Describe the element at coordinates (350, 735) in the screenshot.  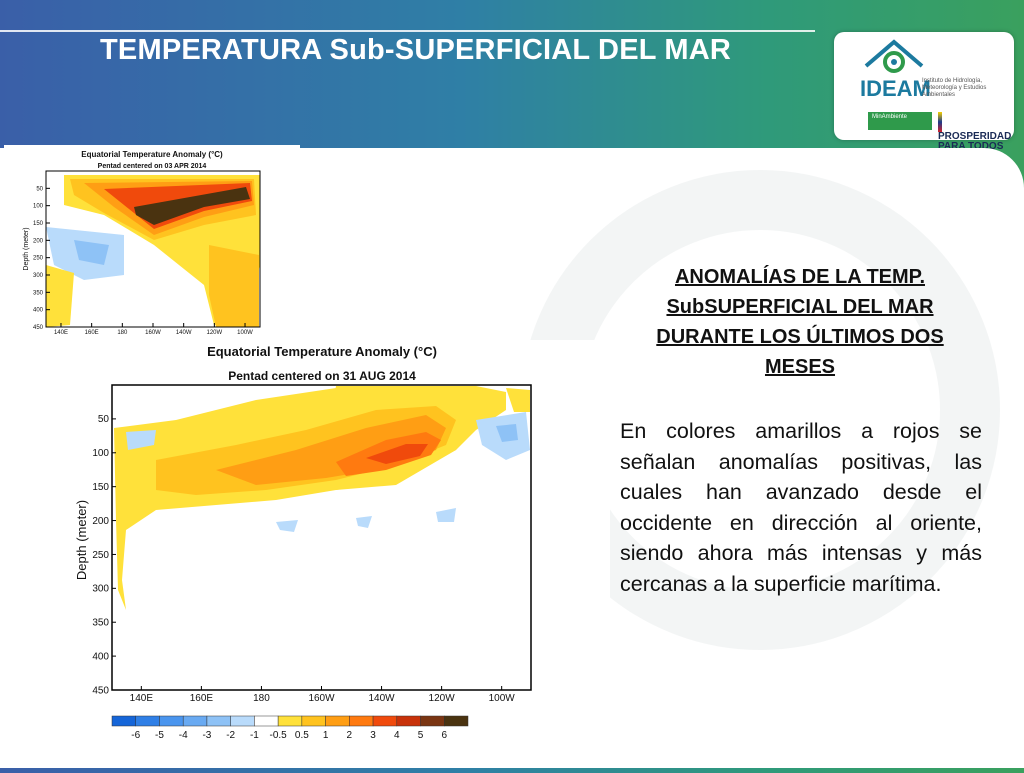
I see `colorbar-label: 2` at that location.